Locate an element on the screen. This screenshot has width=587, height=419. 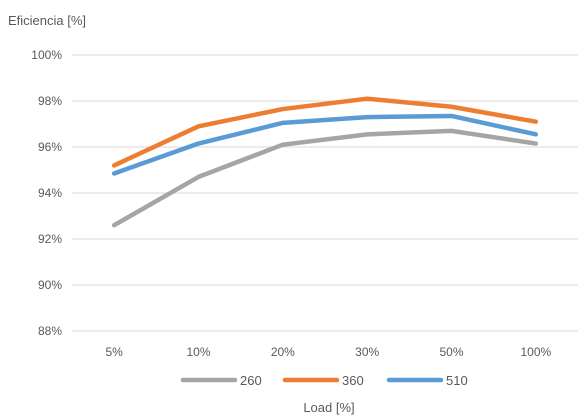
legend: 260 360 510 is located at coordinates (324, 380).